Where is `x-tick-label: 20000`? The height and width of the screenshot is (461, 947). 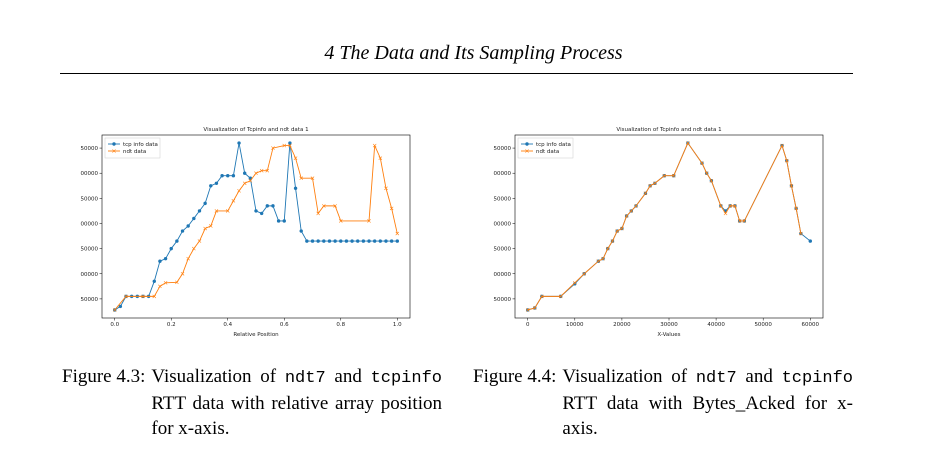 x-tick-label: 20000 is located at coordinates (622, 325).